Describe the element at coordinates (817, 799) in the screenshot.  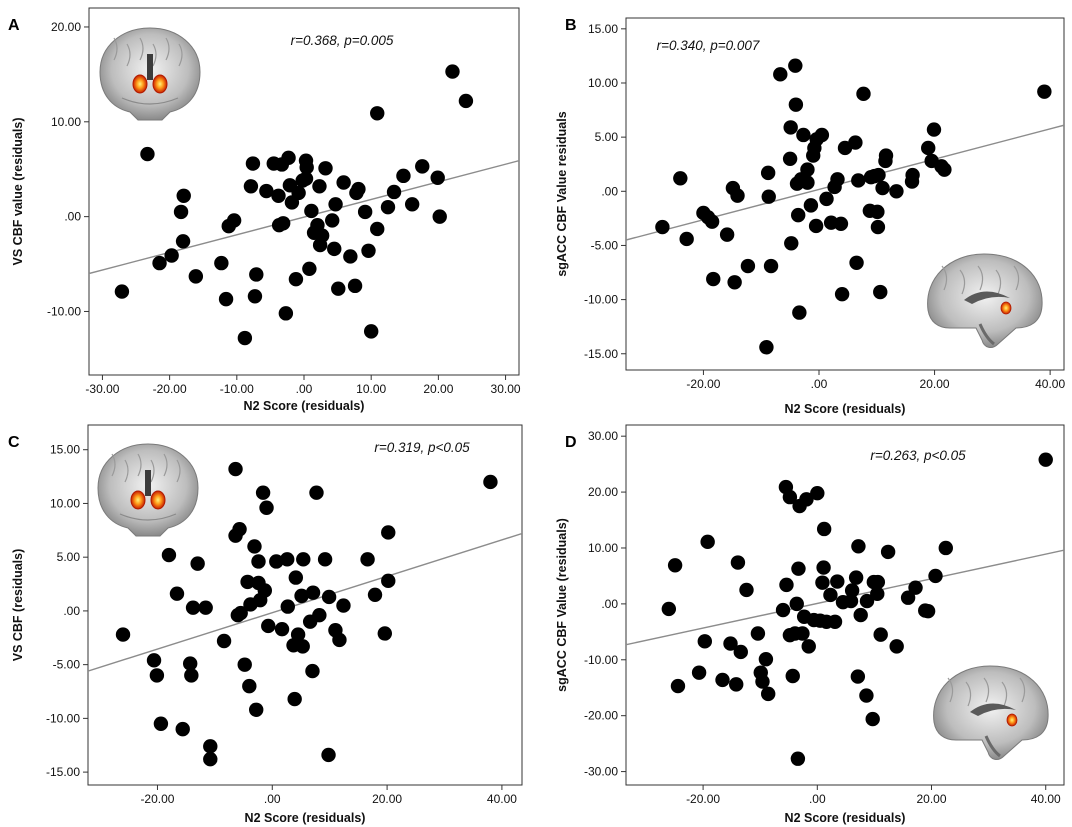
I see `x-tick-label: .00` at that location.